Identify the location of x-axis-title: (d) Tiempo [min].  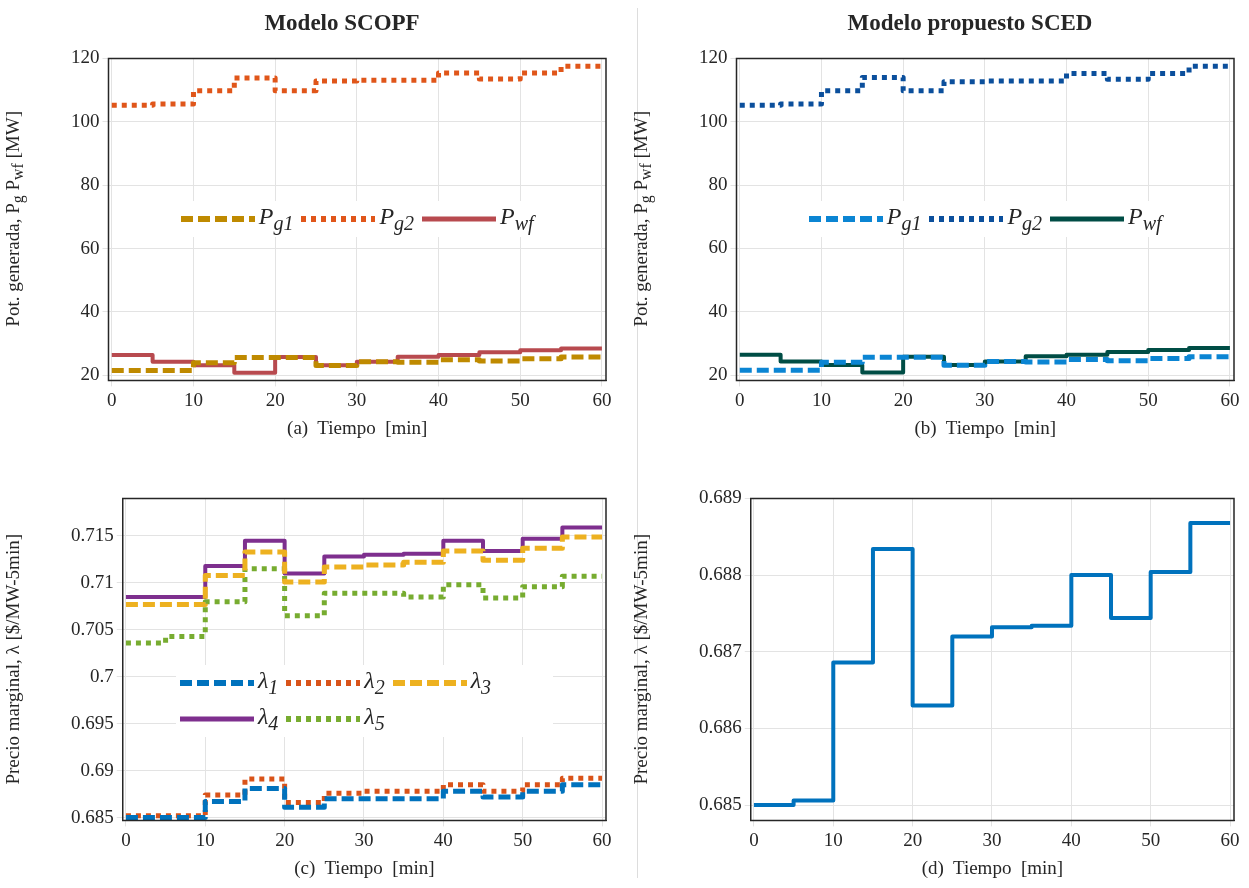
(992, 867).